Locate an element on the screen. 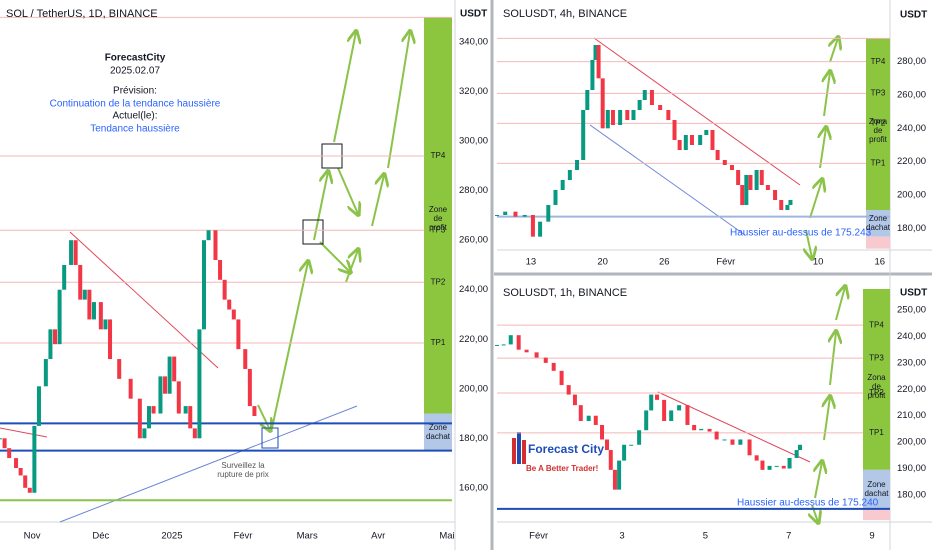  y-tick-label: 180,00 is located at coordinates (911, 494).